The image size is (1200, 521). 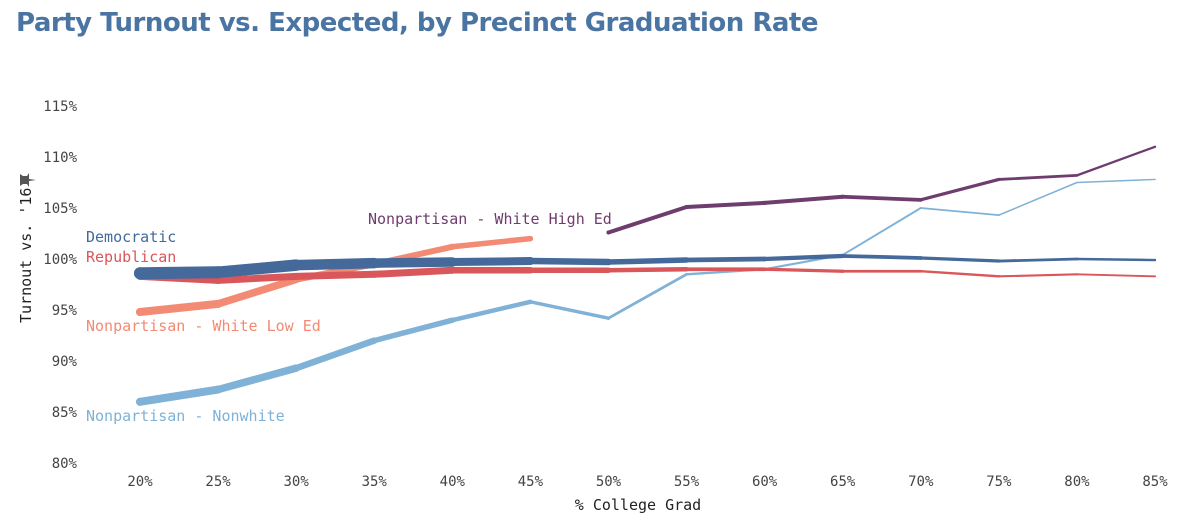 What do you see at coordinates (60, 260) in the screenshot?
I see `y-tick-label: 100%` at bounding box center [60, 260].